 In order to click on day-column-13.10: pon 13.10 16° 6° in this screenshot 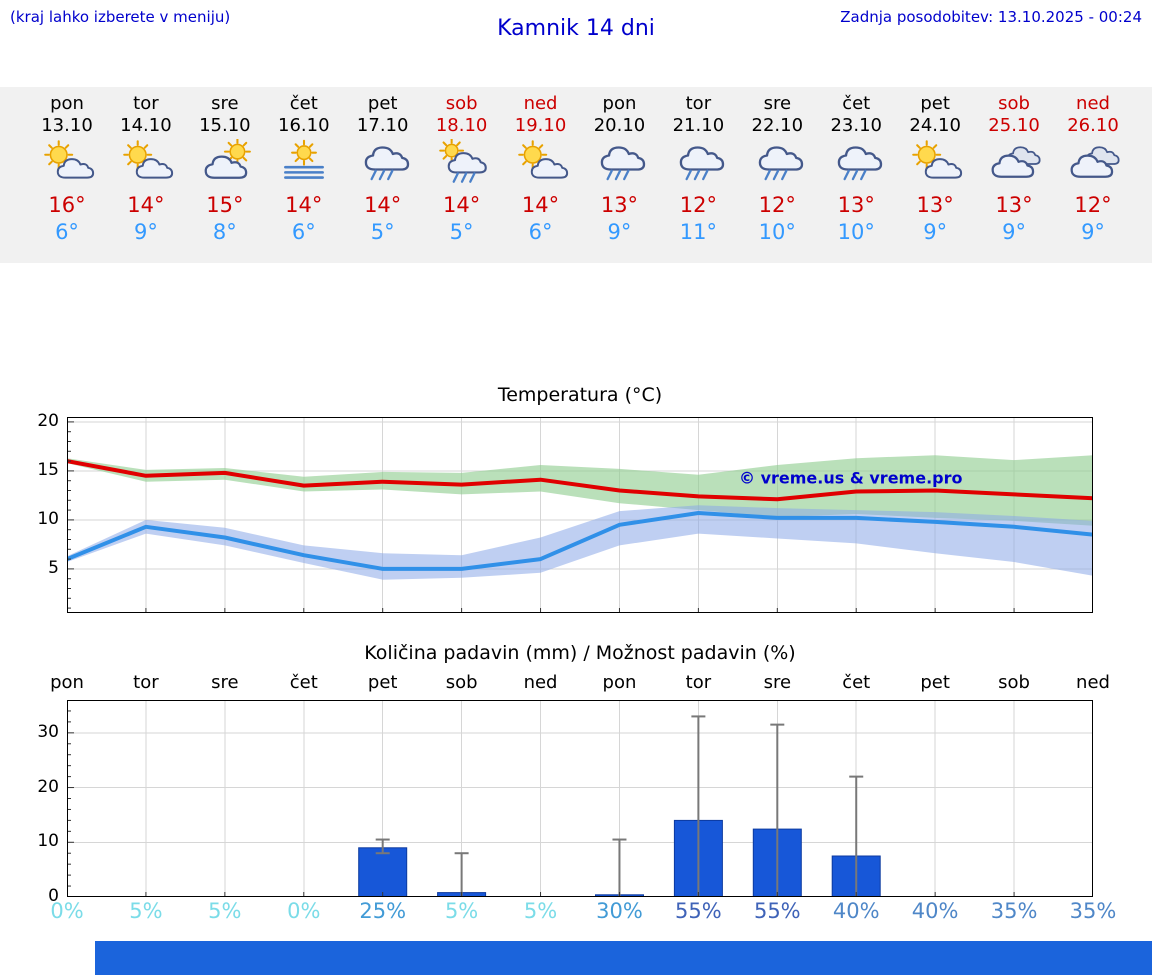, I will do `click(67, 170)`.